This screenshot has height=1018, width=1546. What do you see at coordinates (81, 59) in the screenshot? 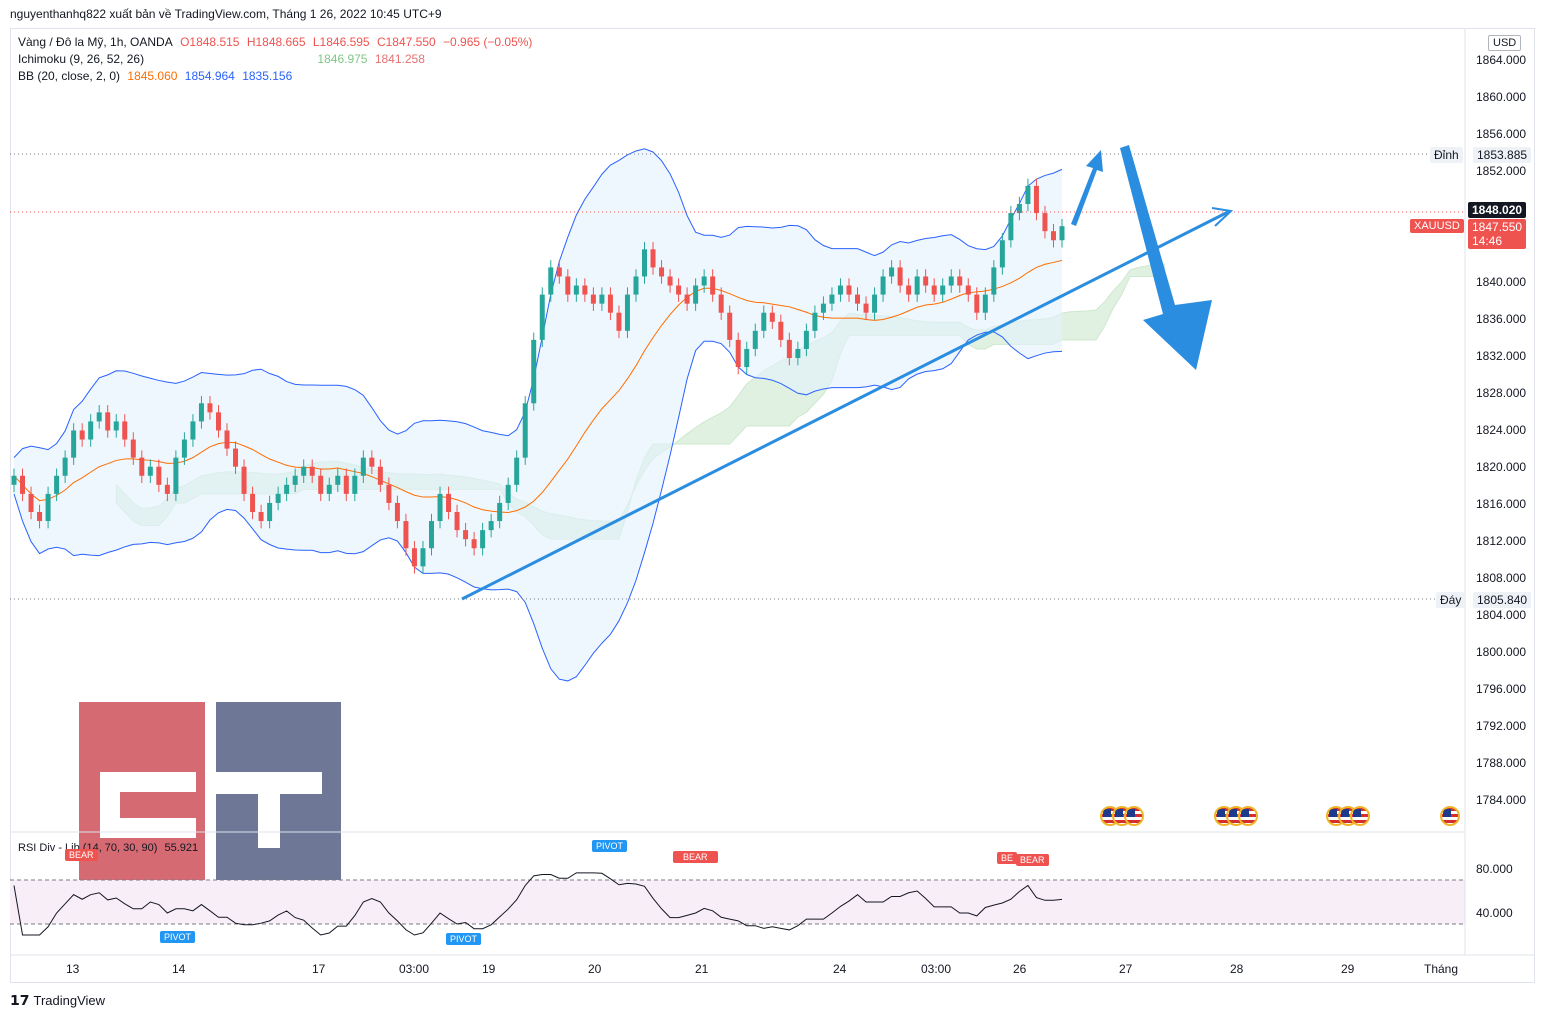
I see `ichimoku-label: Ichimoku (9, 26, 52, 26)` at bounding box center [81, 59].